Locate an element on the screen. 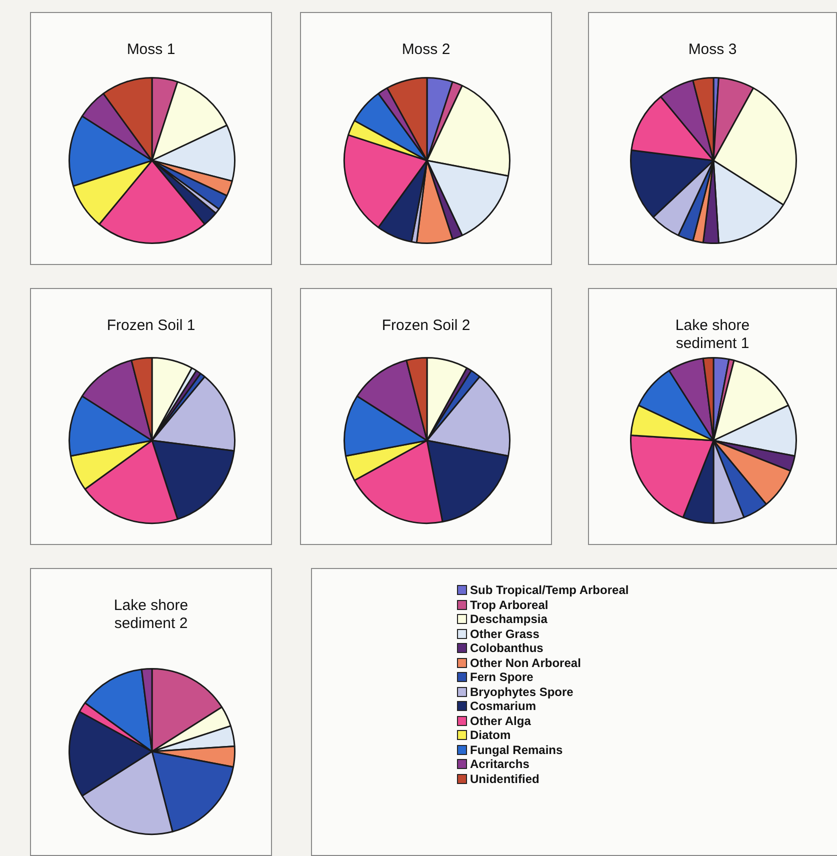  legend-label: Trop Arboreal is located at coordinates (509, 605).